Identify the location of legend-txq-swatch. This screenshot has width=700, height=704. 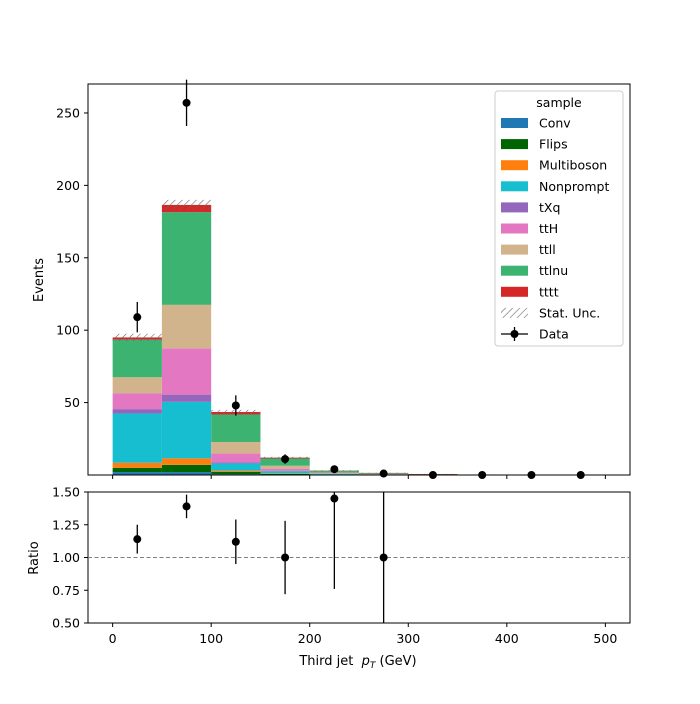
(514, 207).